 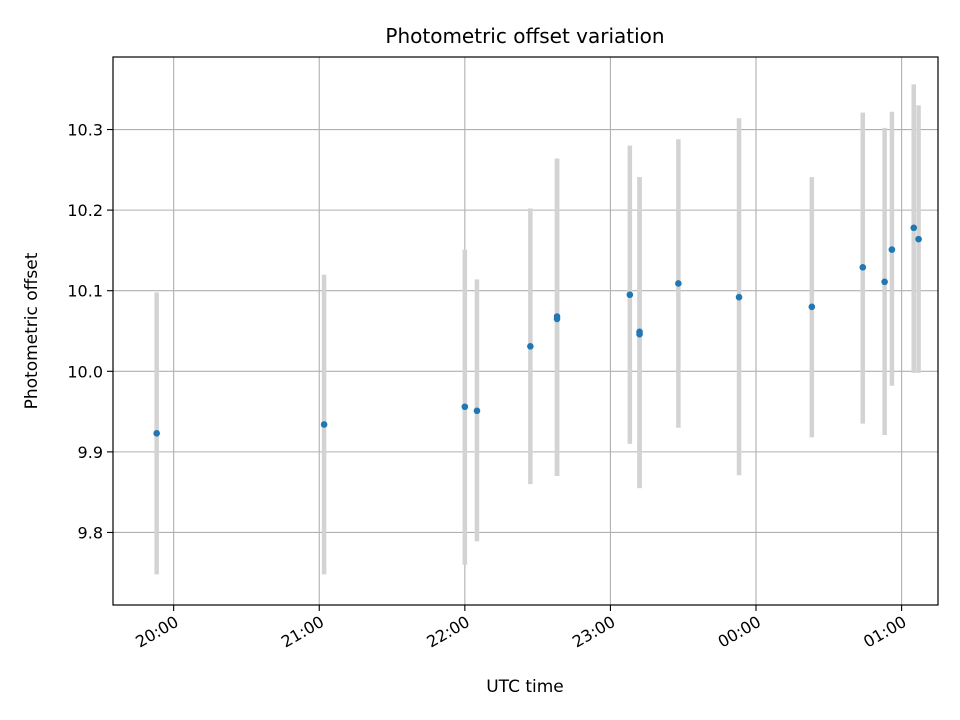 What do you see at coordinates (90, 532) in the screenshot?
I see `y-tick-label: 9.8` at bounding box center [90, 532].